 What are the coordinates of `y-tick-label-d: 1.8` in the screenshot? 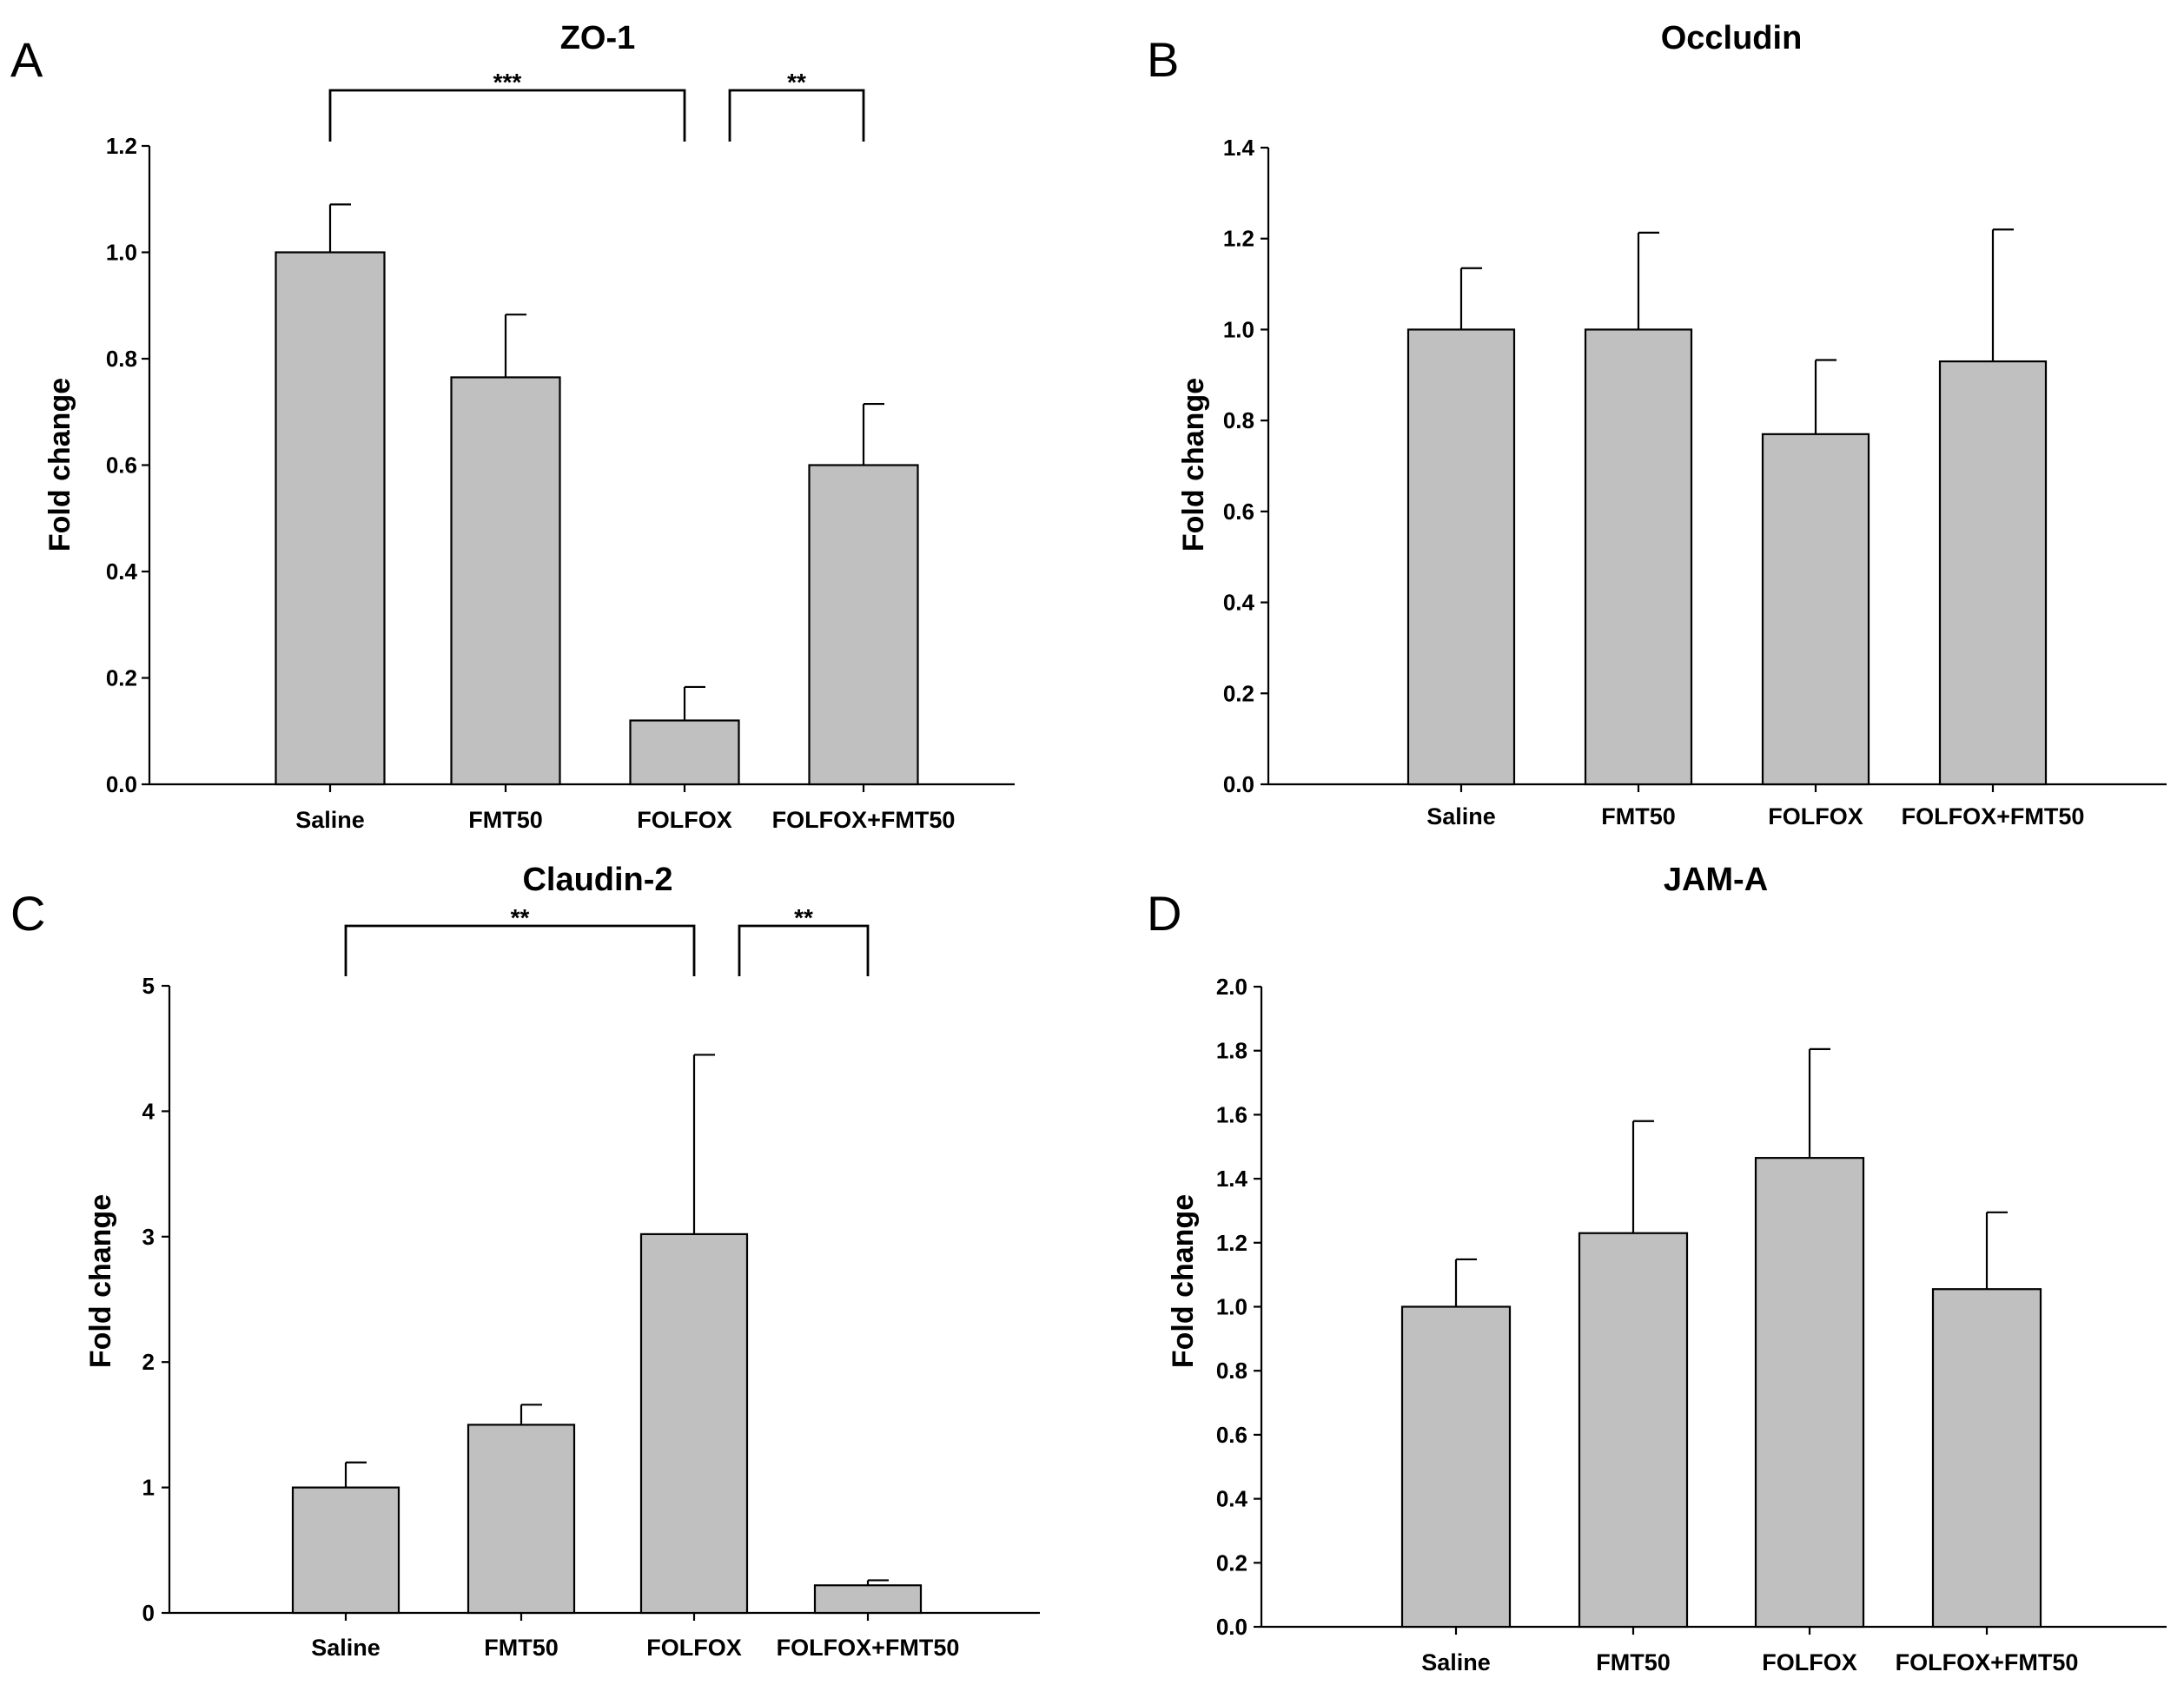 It's located at (1232, 1051).